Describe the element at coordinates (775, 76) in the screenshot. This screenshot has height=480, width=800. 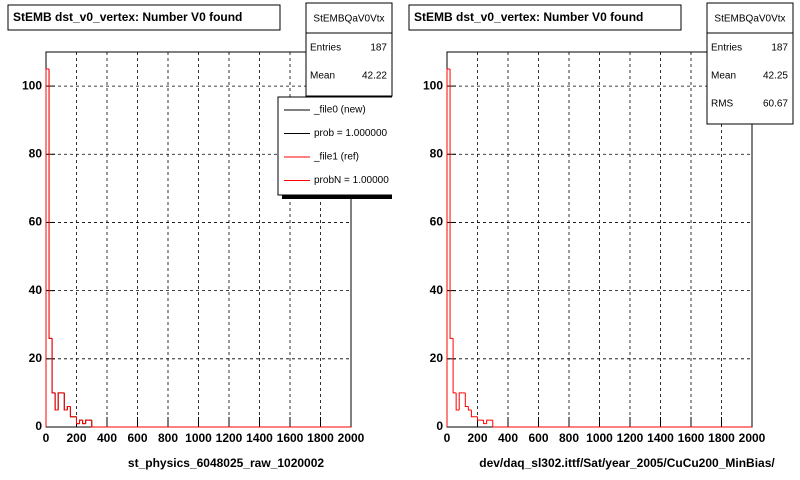
I see `stats-value: 42.25` at that location.